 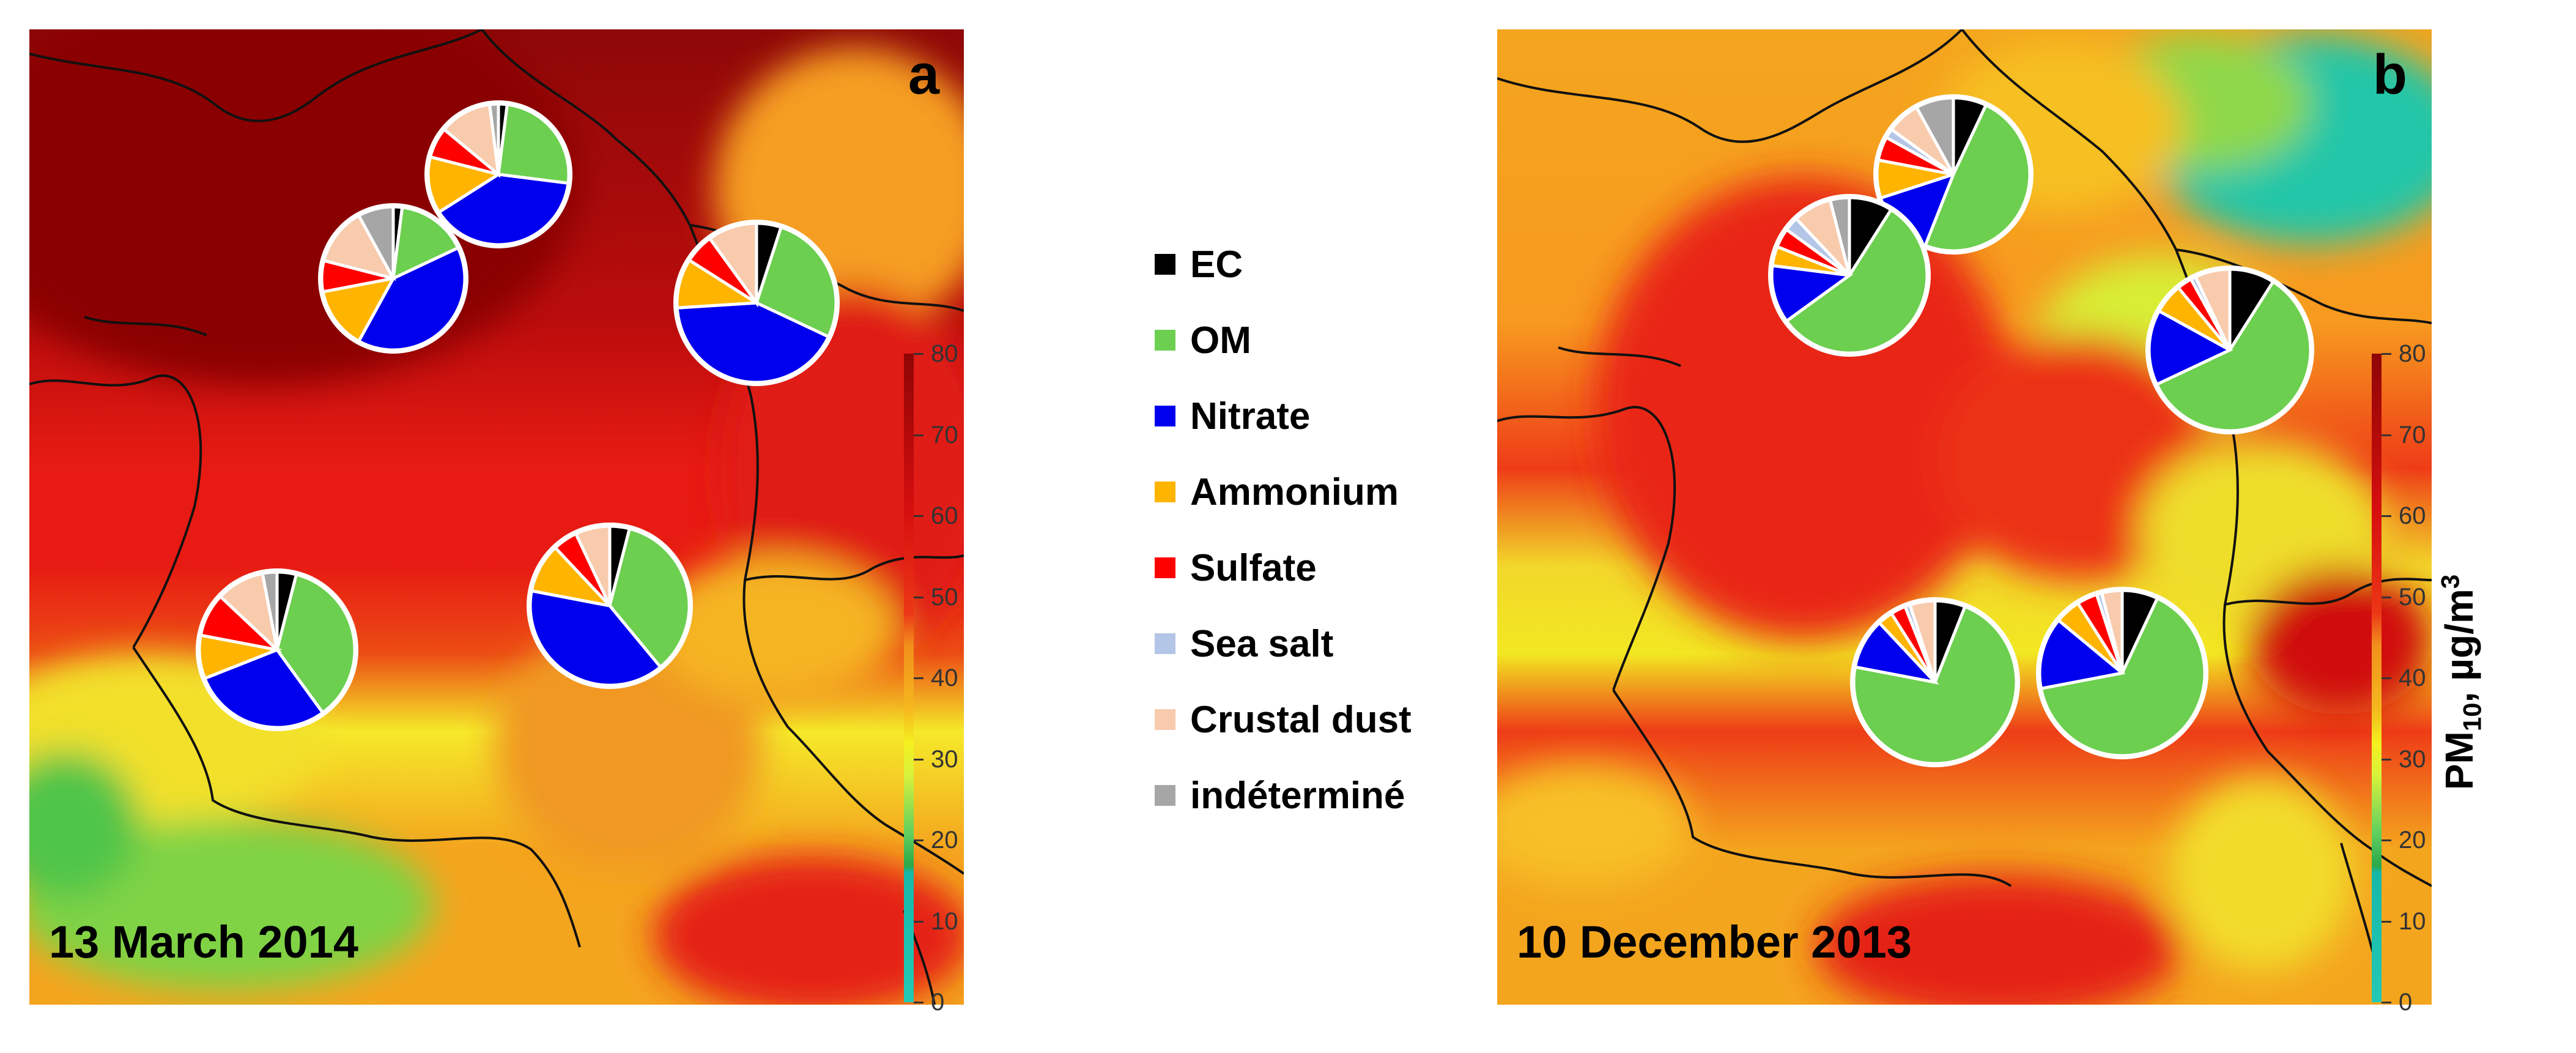 What do you see at coordinates (1253, 567) in the screenshot?
I see `legend-label-sulfate: Sulfate` at bounding box center [1253, 567].